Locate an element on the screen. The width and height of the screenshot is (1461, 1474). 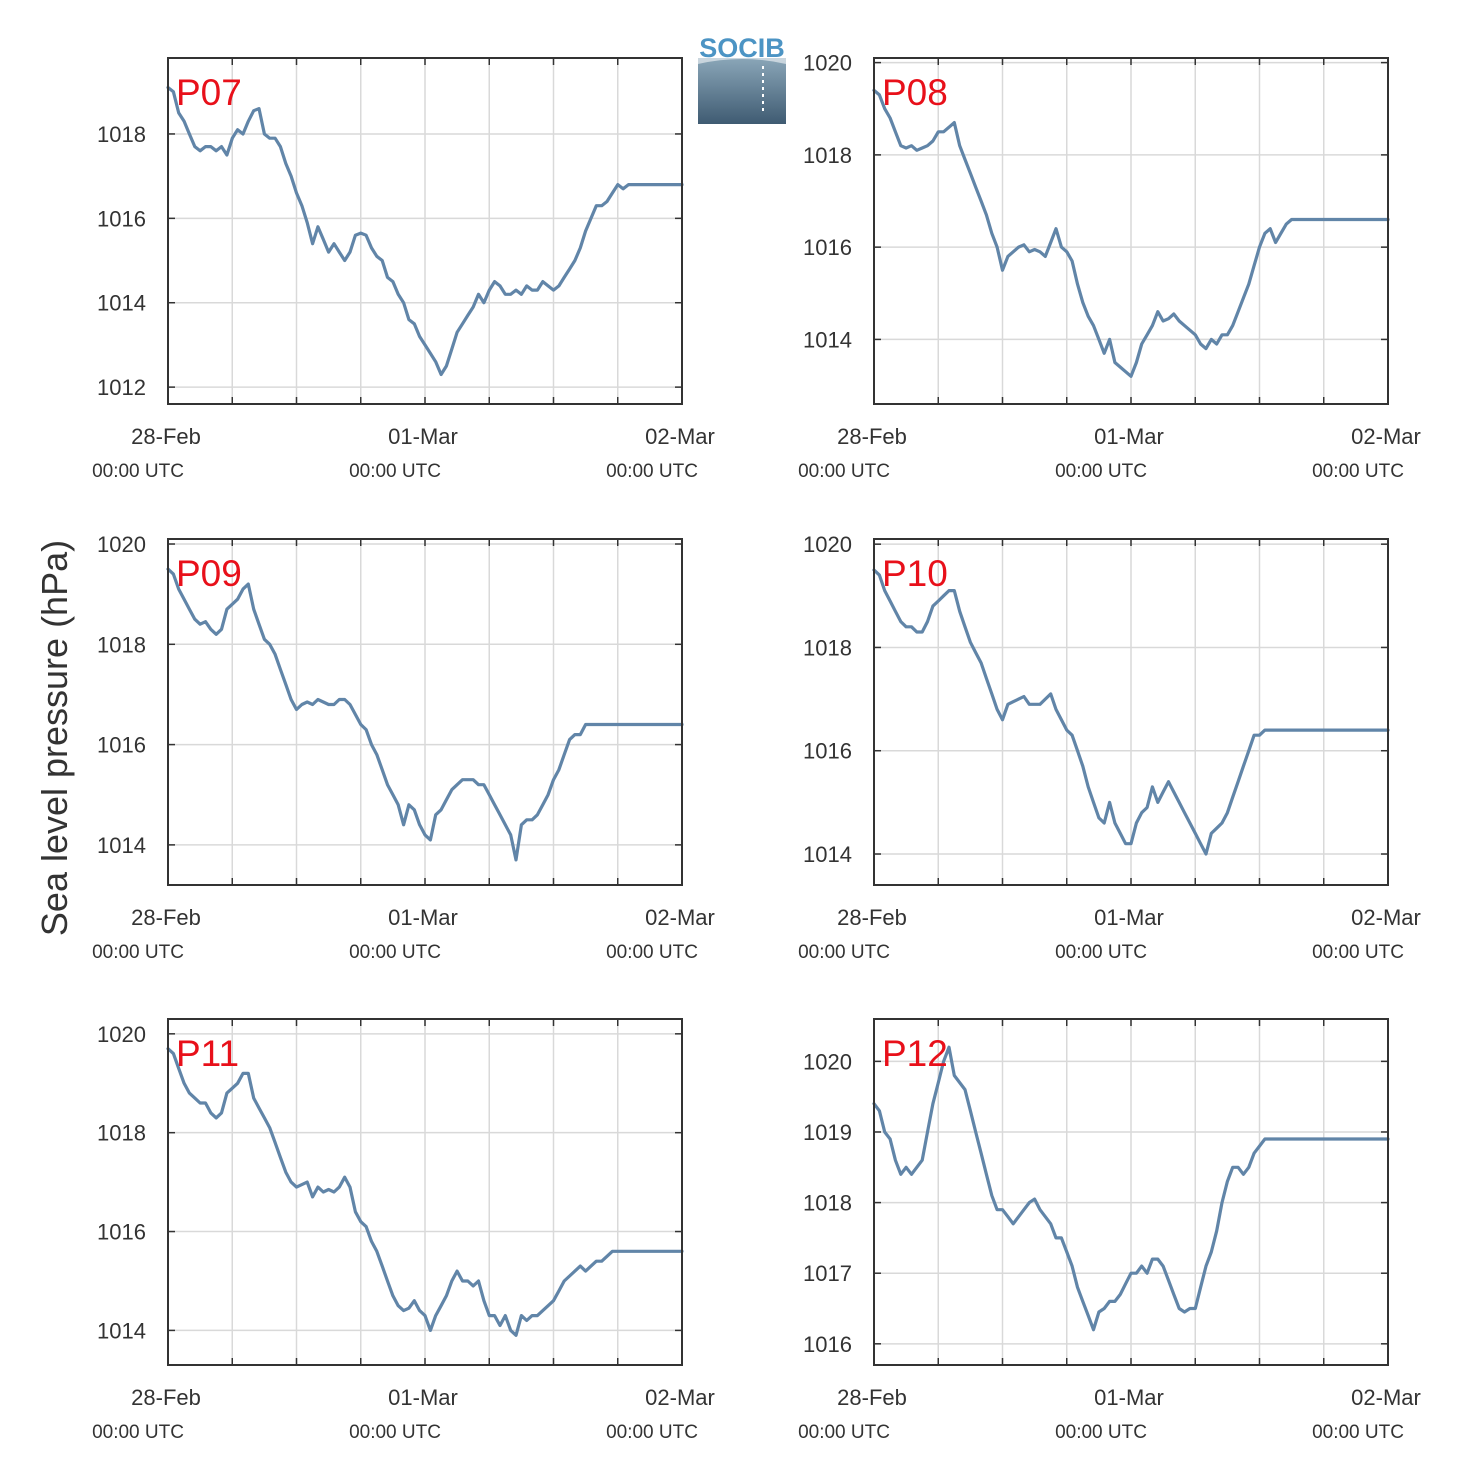
socib-logo: SOCIB is located at coordinates (742, 78).